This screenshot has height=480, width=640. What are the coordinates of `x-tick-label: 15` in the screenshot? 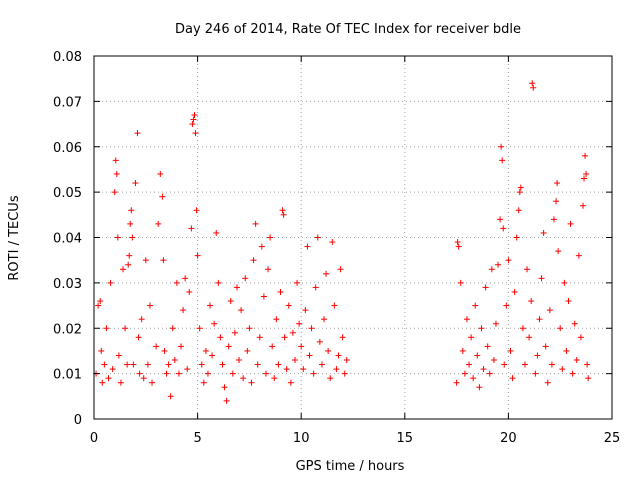 It's located at (405, 438).